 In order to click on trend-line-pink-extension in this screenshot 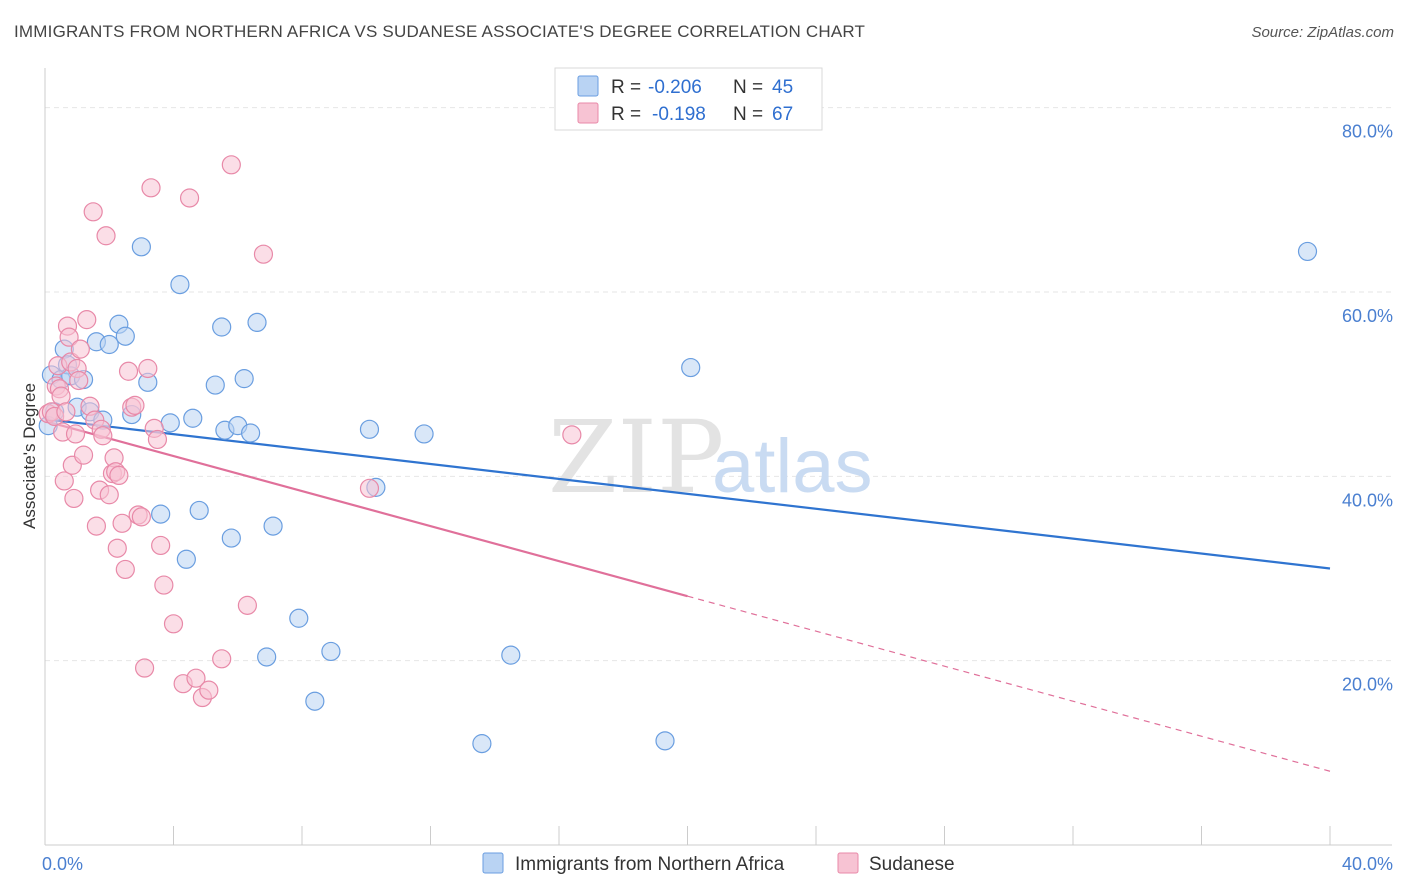, I will do `click(1009, 683)`.